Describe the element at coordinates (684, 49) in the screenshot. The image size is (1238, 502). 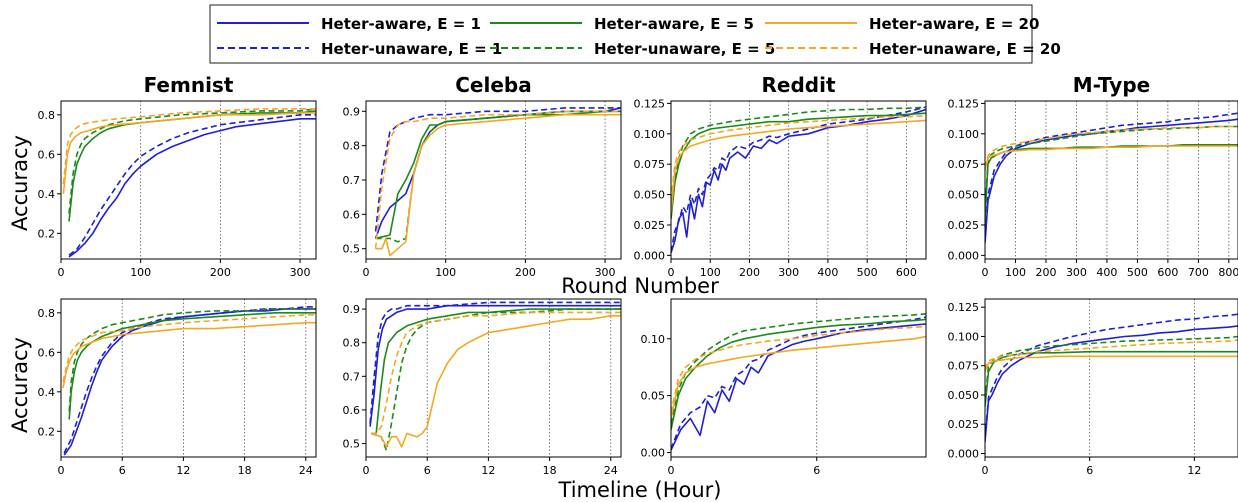
I see `legend-label-heter-unaware-e-5: Heter-unaware, E = 5` at that location.